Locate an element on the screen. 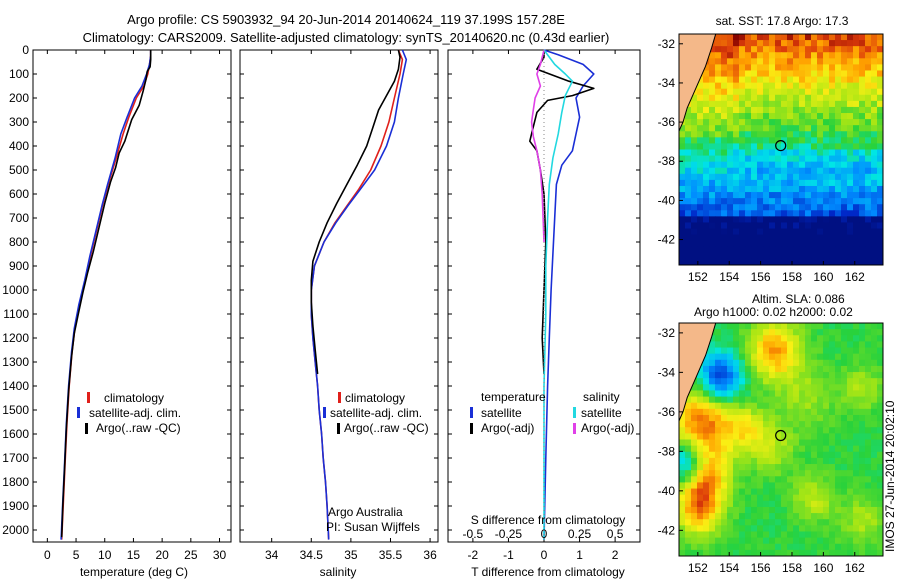 This screenshot has height=580, width=900. sst-map-frame is located at coordinates (781, 149).